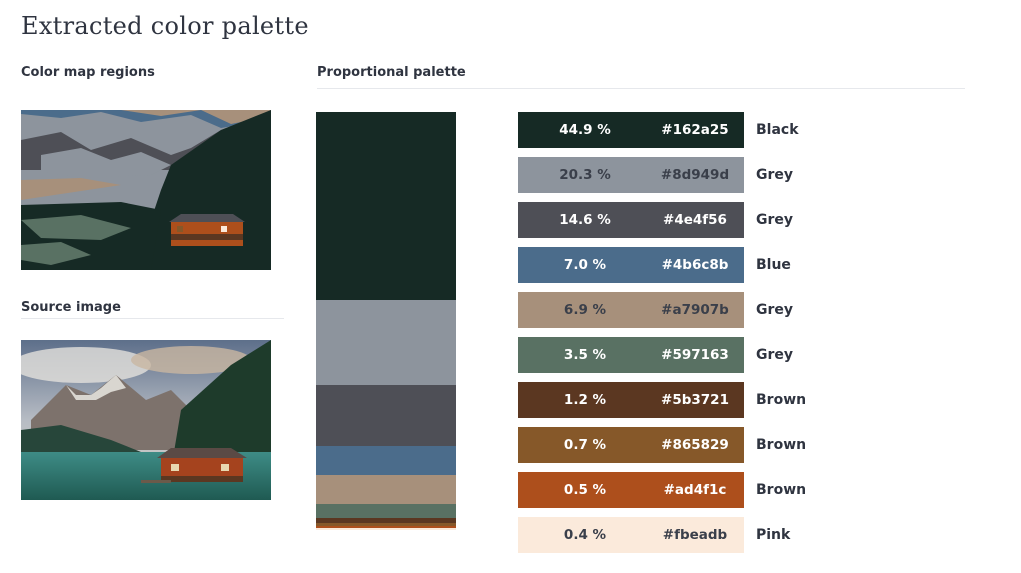  I want to click on swatch-row: 0.7 % #865829 Brown, so click(662, 445).